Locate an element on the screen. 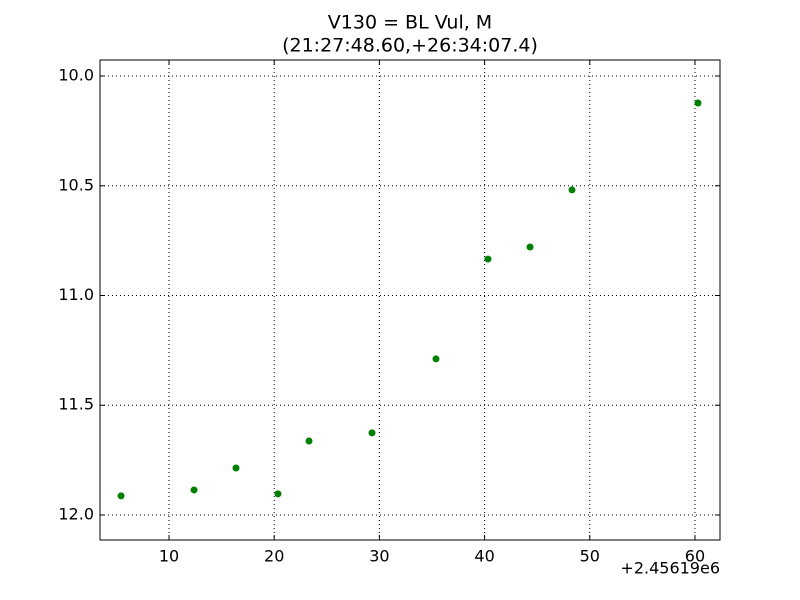 This screenshot has width=800, height=600. y-tick-label: 12.0 is located at coordinates (76, 513).